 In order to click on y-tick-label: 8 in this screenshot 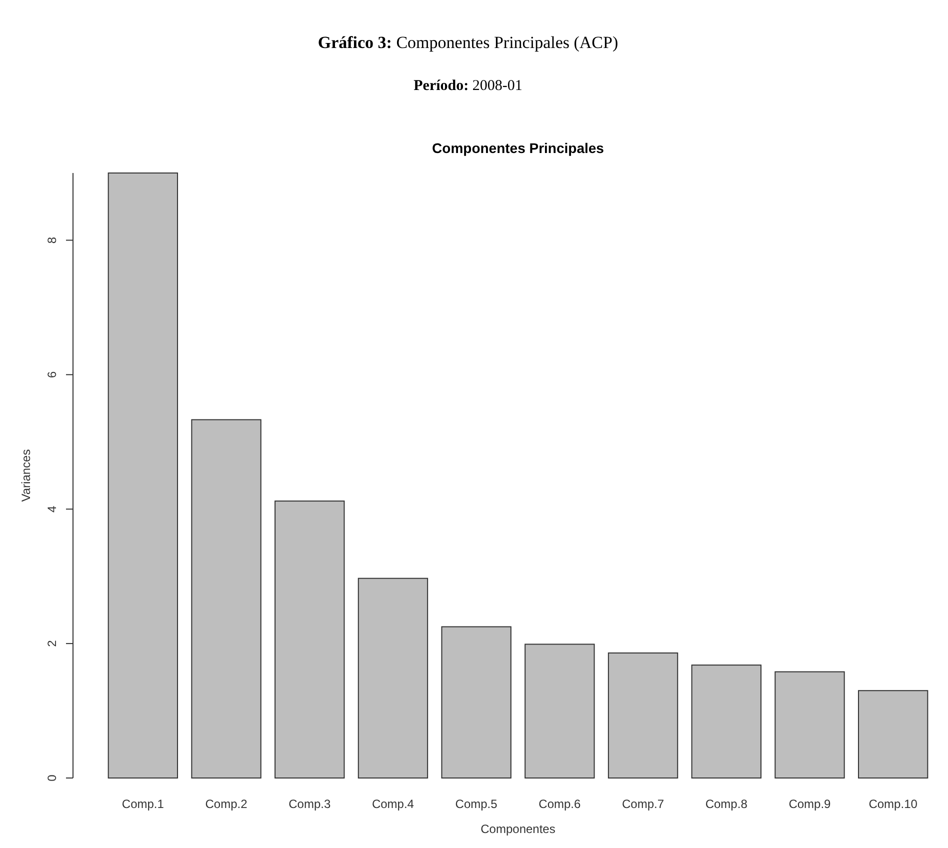, I will do `click(52, 240)`.